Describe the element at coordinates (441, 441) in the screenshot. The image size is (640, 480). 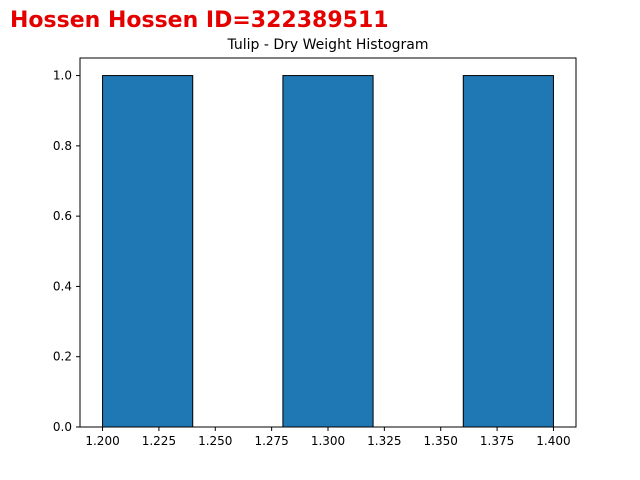
I see `x-tick-label: 1.350` at that location.